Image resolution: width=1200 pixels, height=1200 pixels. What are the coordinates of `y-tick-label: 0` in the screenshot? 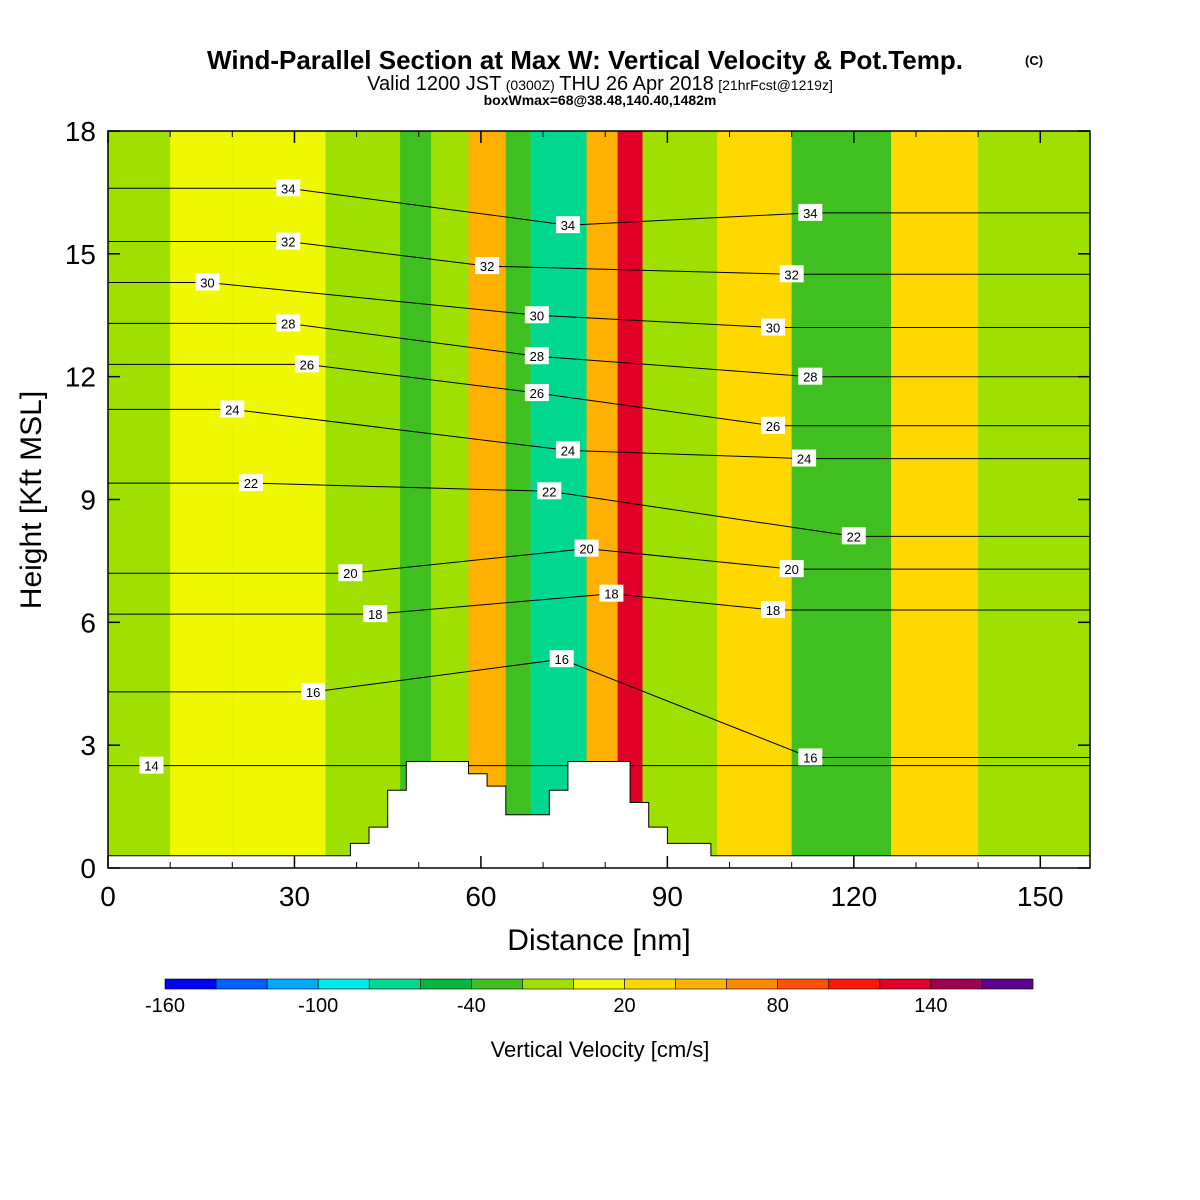 It's located at (88, 868).